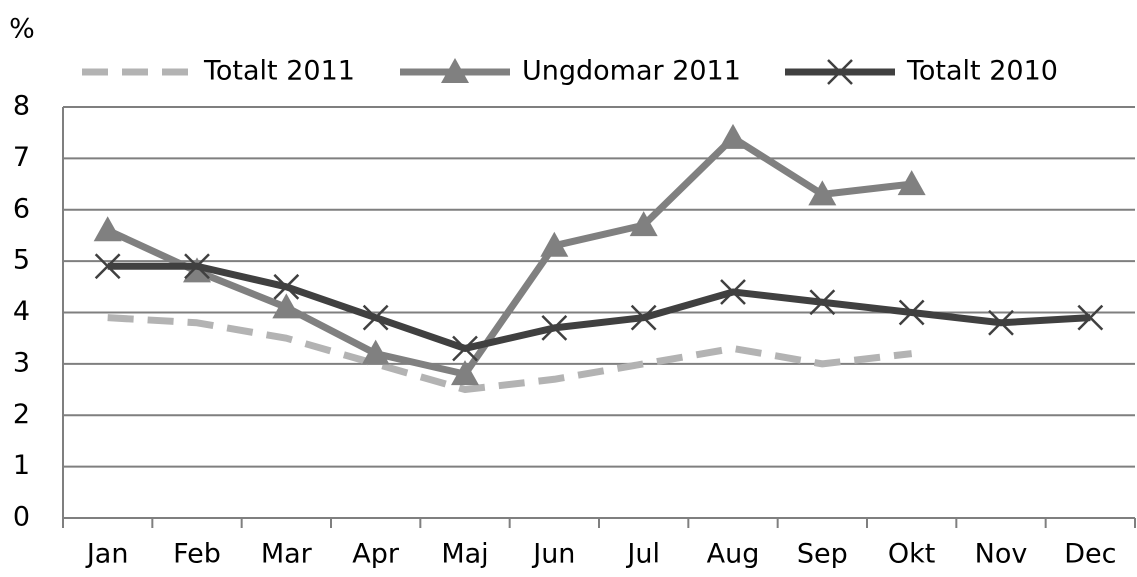 This screenshot has width=1137, height=577. What do you see at coordinates (21, 106) in the screenshot?
I see `y-tick-label: 8` at bounding box center [21, 106].